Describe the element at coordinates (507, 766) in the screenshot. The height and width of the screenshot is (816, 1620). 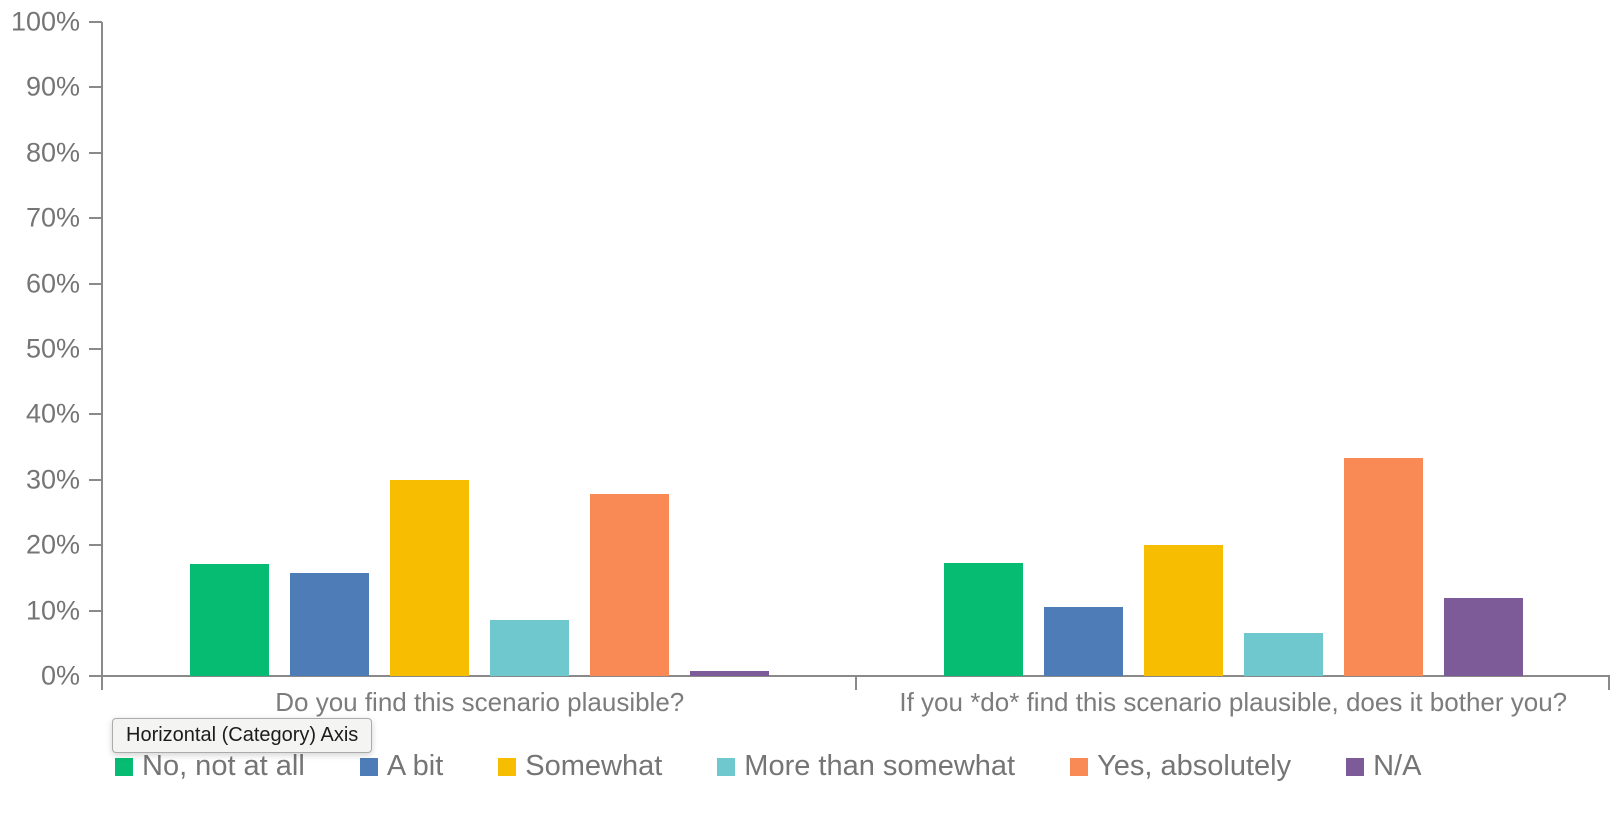
I see `legend-swatch-somewhat` at that location.